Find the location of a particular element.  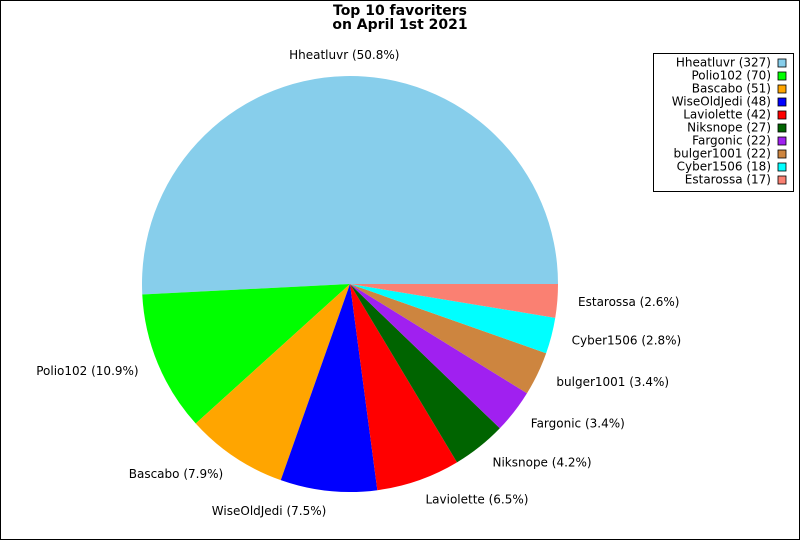

slice-label: bulger1001 (3.4%) is located at coordinates (612, 382).